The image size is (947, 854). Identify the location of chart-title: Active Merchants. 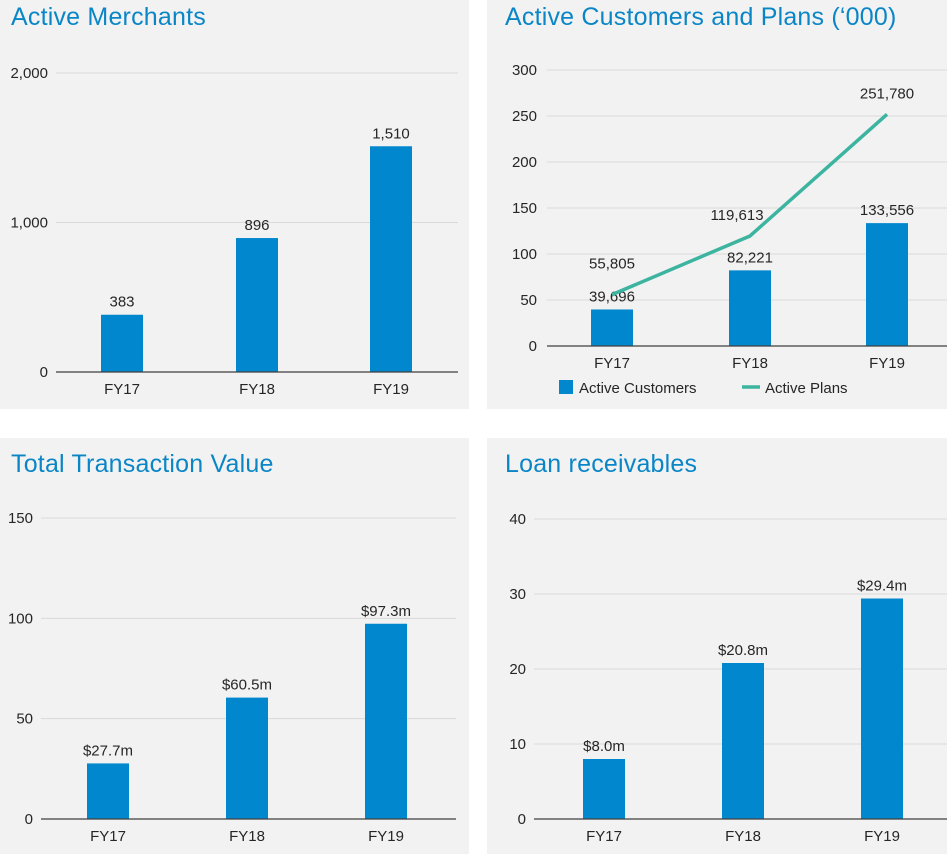
(108, 17).